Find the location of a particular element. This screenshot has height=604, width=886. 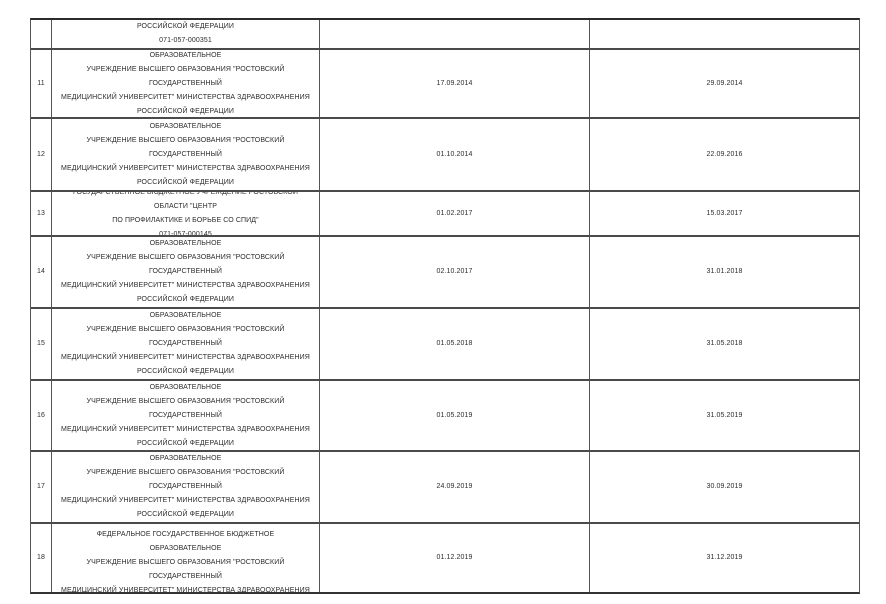

date-to-cell: 30.09.2019 is located at coordinates (724, 486).